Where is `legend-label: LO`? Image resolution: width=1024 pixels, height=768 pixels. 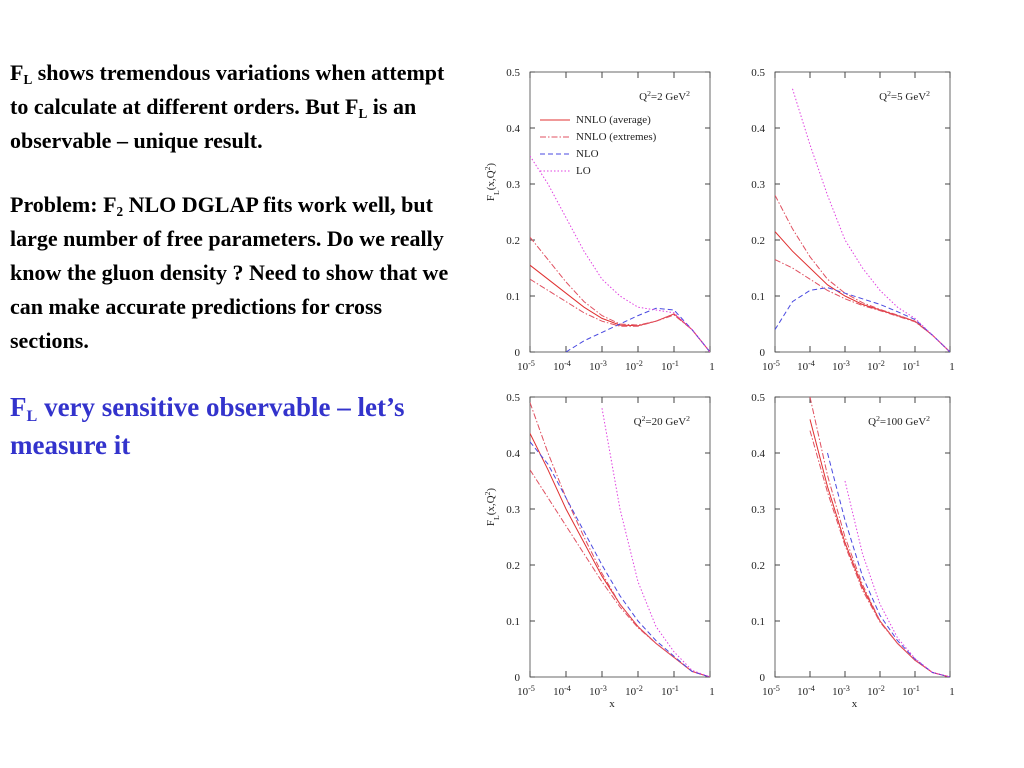
legend-label: LO is located at coordinates (583, 171).